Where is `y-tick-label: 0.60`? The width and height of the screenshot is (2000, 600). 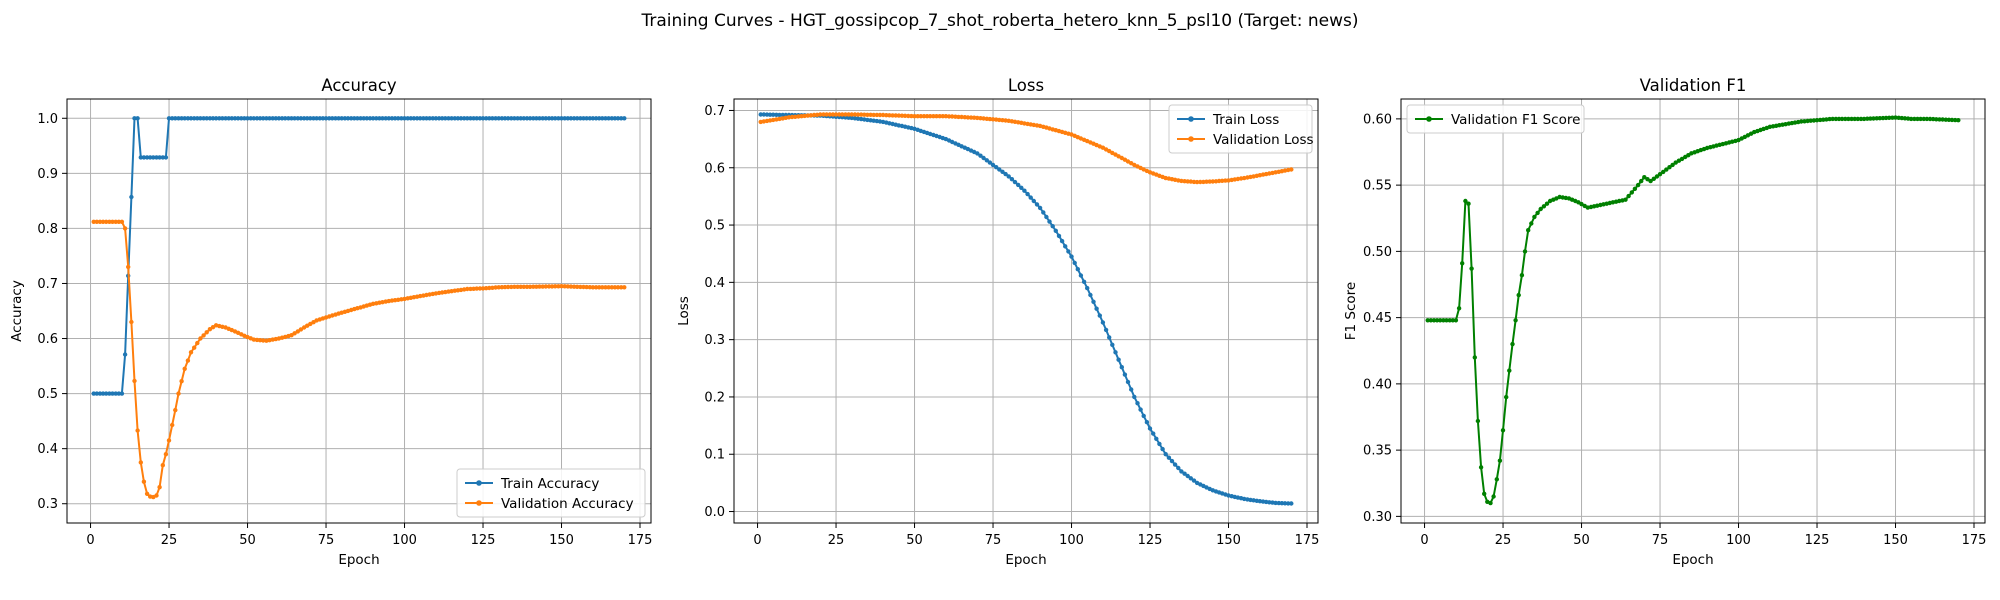
y-tick-label: 0.60 is located at coordinates (1377, 119).